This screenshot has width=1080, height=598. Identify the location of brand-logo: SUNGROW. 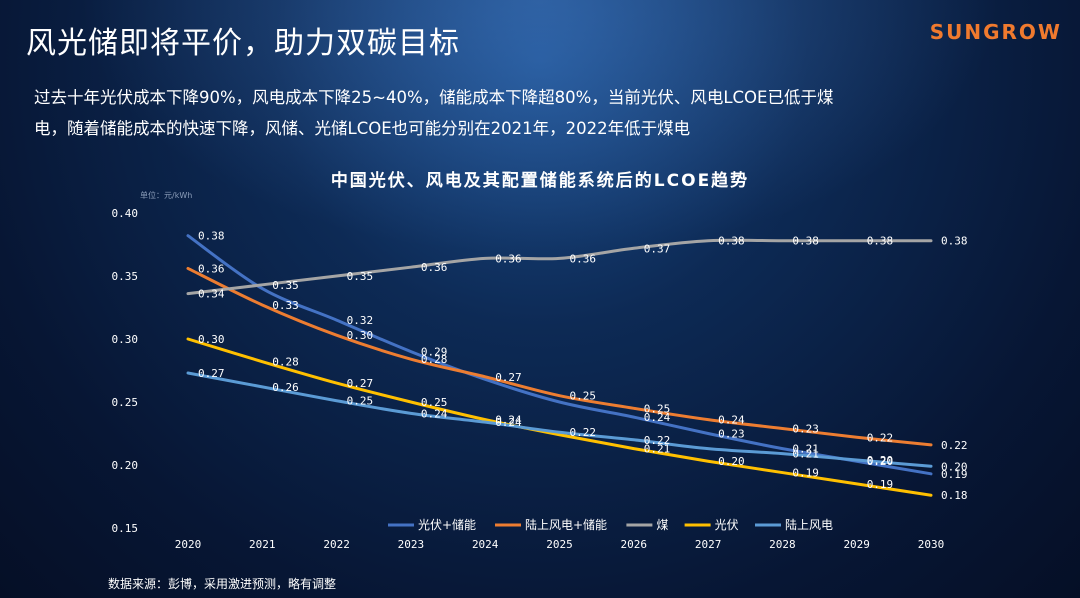
(995, 32).